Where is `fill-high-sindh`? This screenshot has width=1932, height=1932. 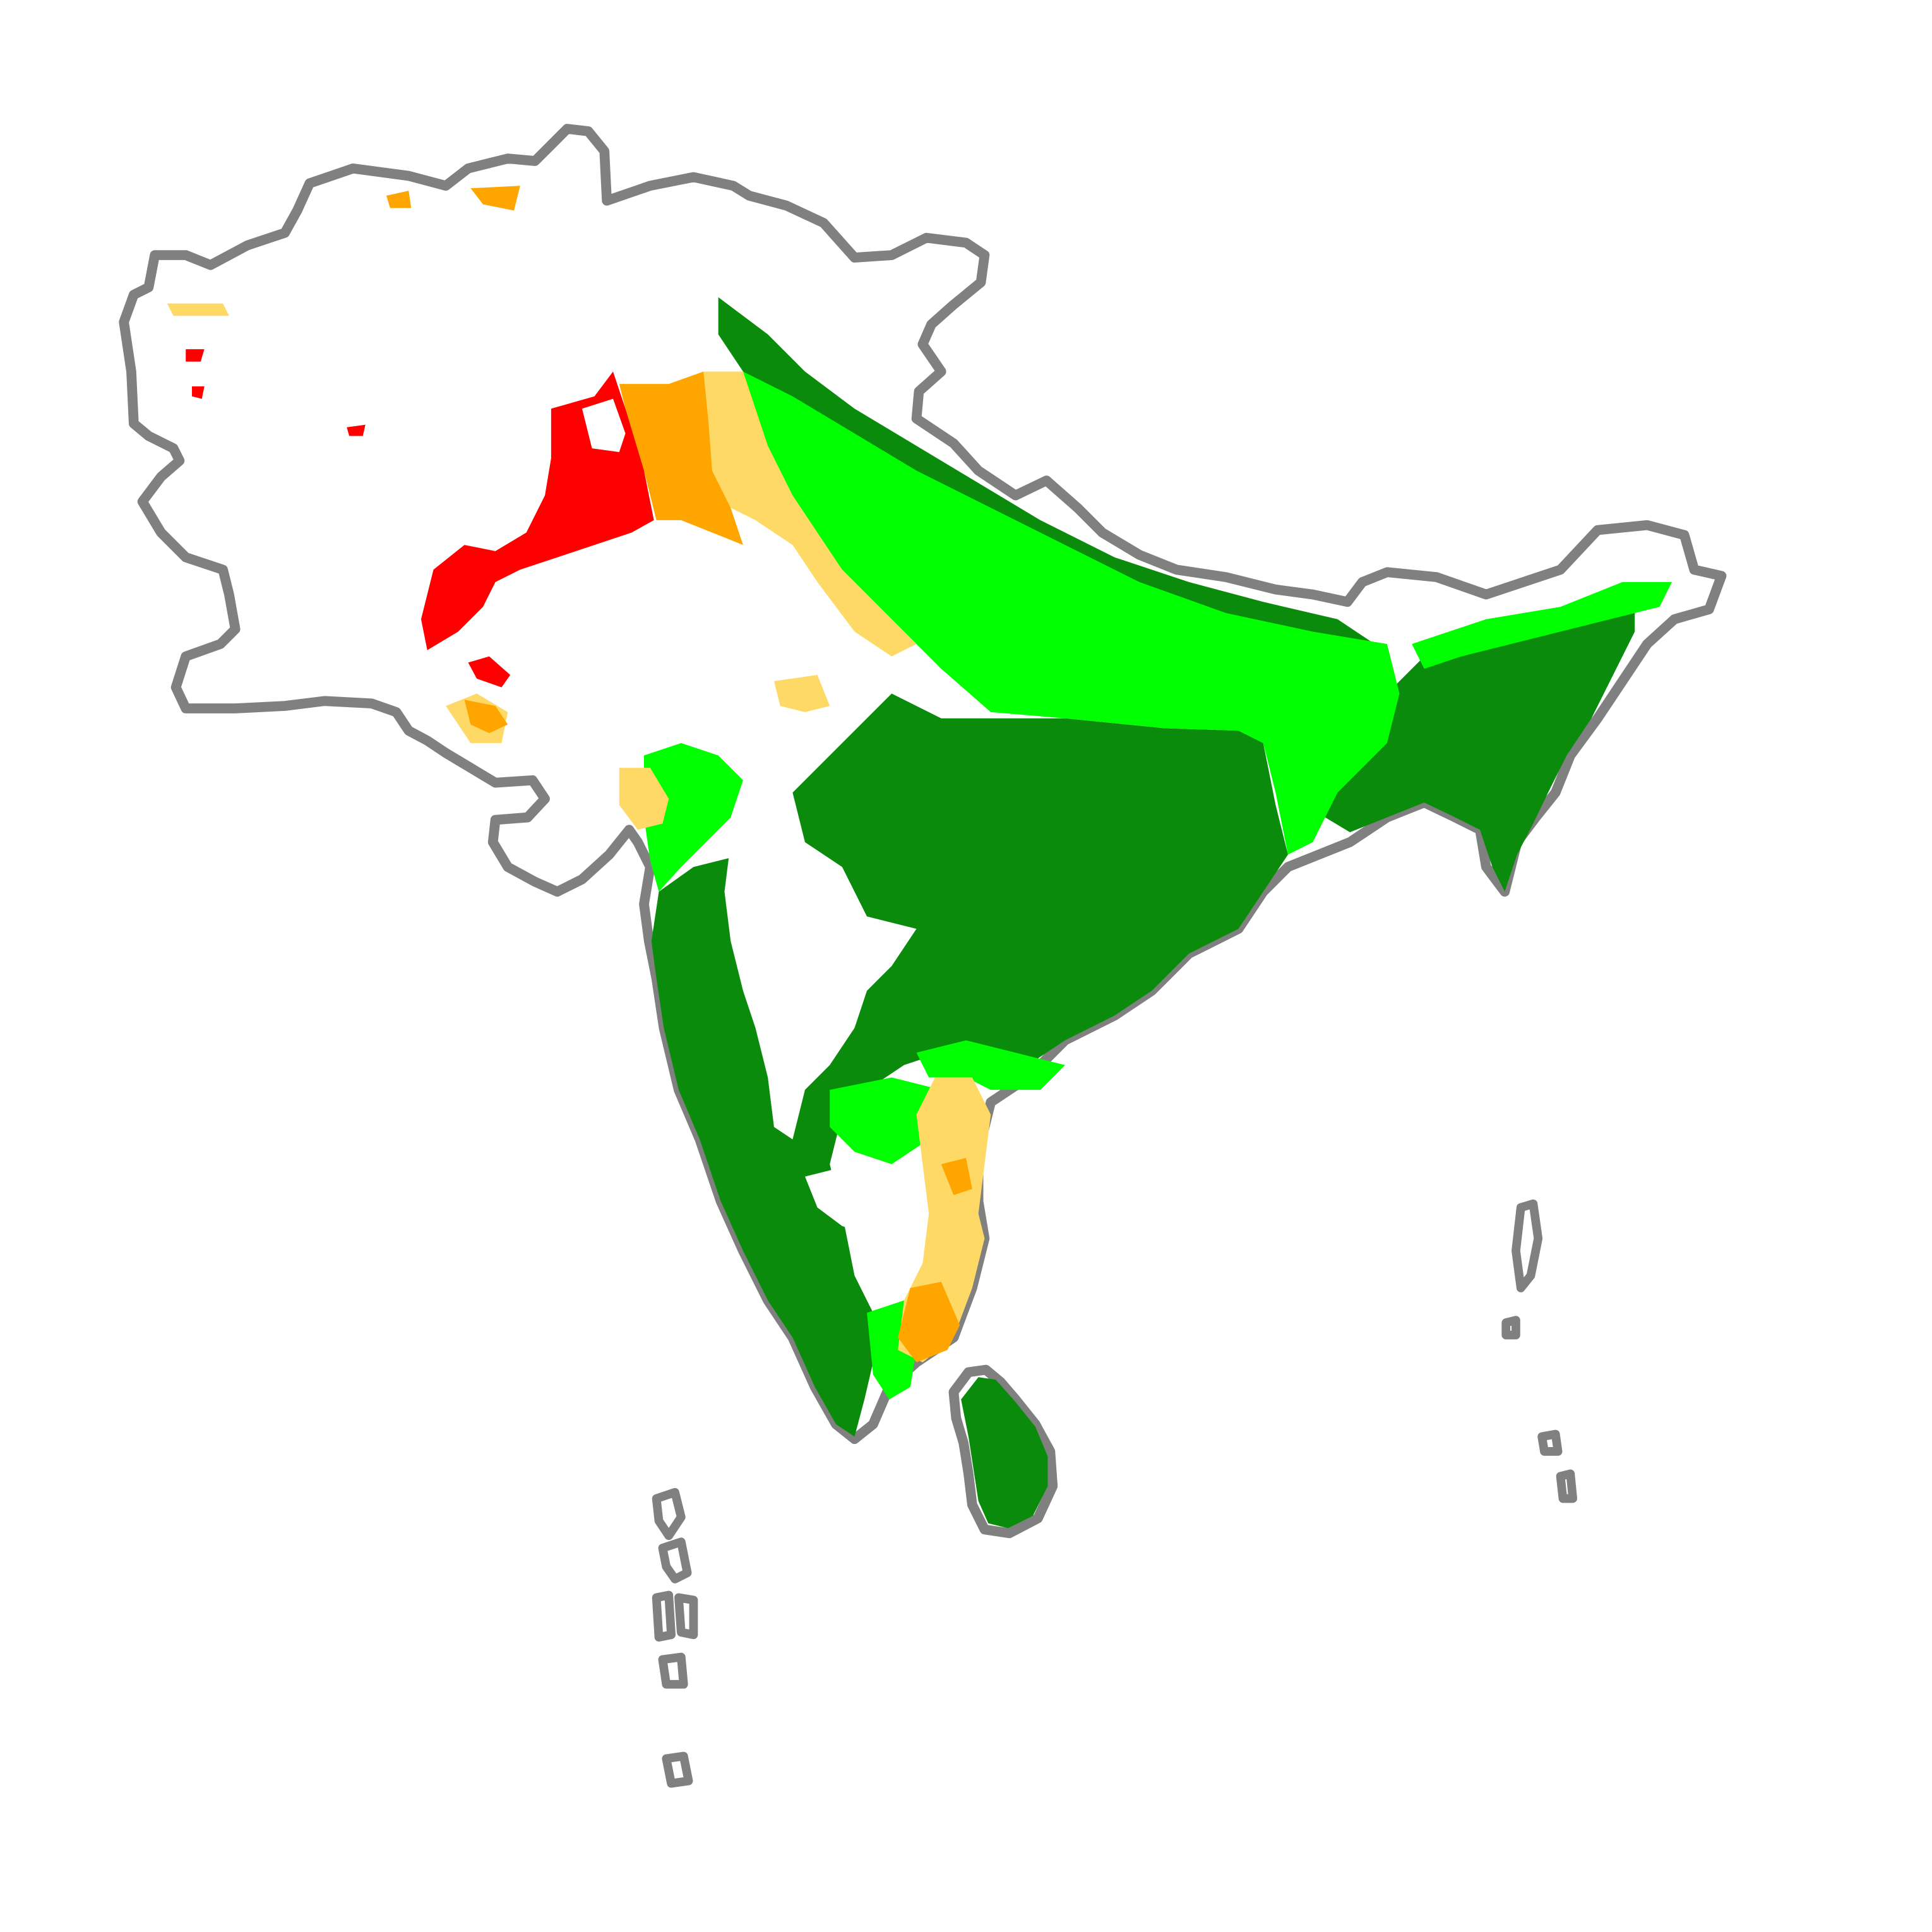
fill-high-sindh is located at coordinates (486, 717).